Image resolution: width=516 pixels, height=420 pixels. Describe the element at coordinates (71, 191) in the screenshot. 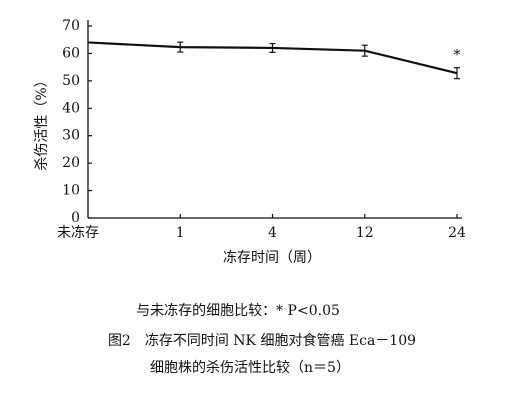

I see `y-tick-label: 10` at that location.